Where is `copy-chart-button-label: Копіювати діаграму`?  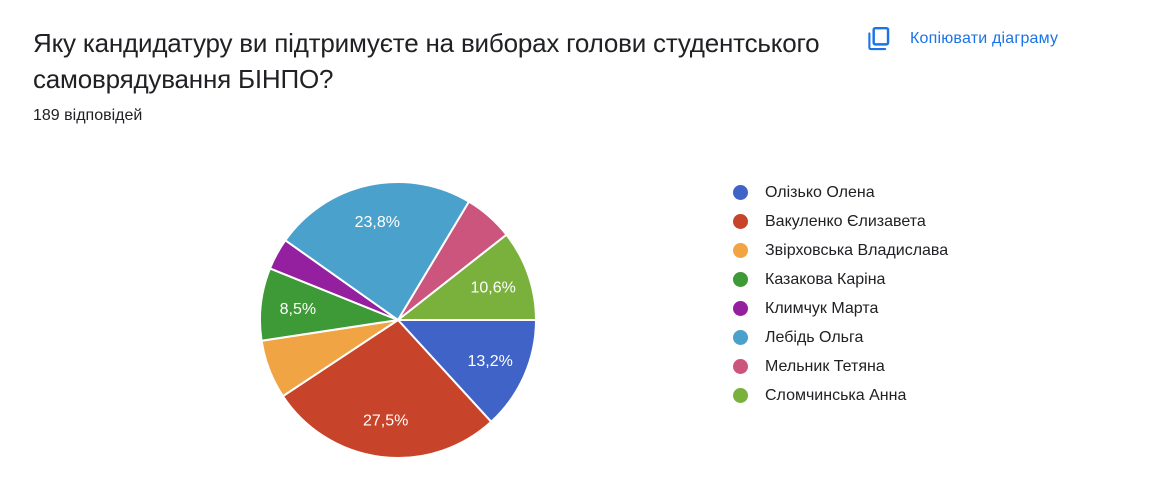 copy-chart-button-label: Копіювати діаграму is located at coordinates (984, 38).